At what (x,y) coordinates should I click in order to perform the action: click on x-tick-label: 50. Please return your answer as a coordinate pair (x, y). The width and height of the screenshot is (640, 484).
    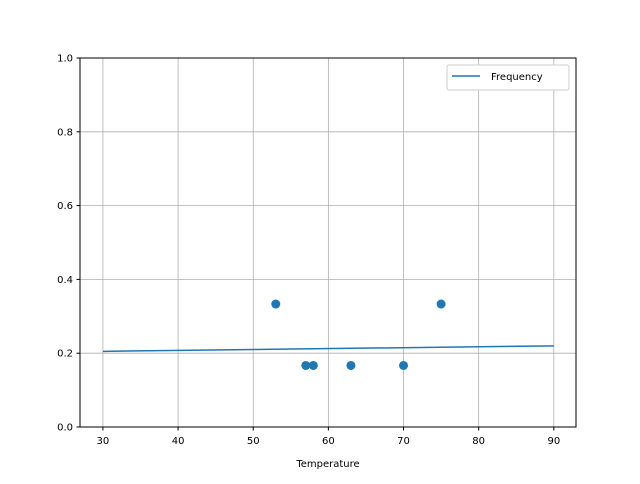
    Looking at the image, I should click on (253, 441).